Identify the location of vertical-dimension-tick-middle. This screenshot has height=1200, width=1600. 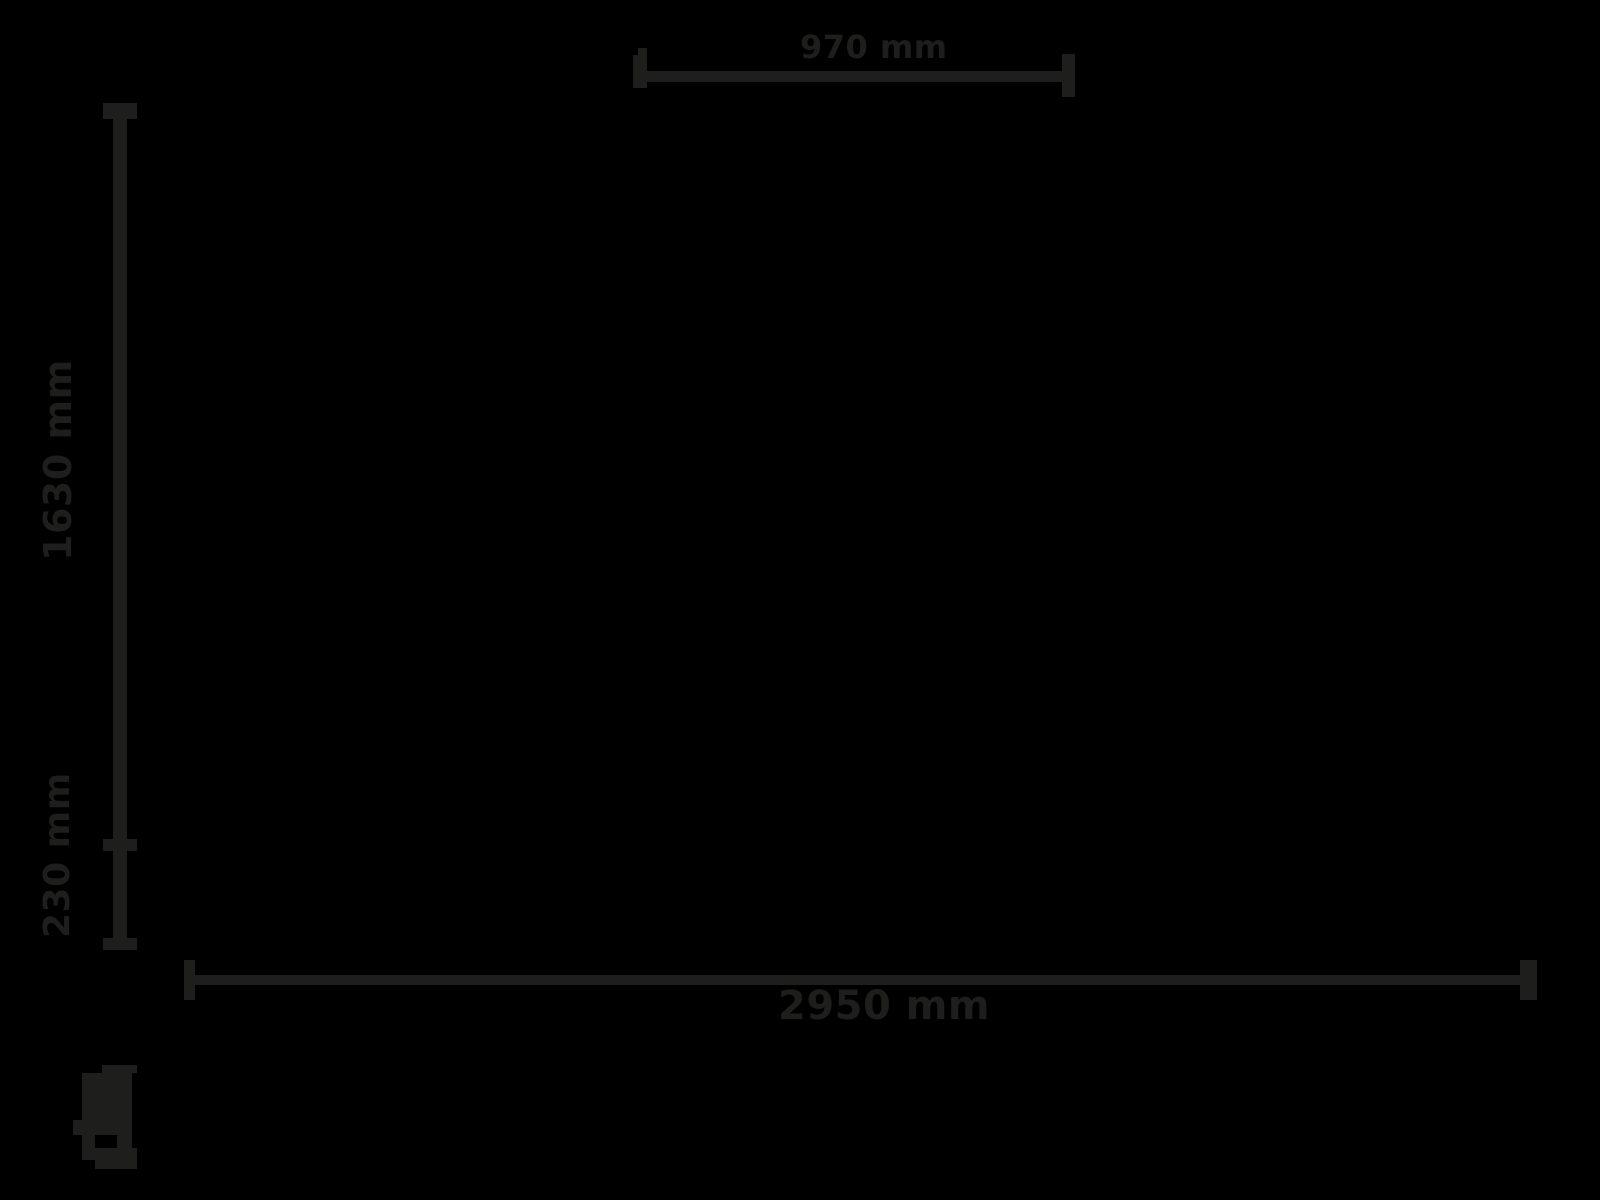
(120, 845).